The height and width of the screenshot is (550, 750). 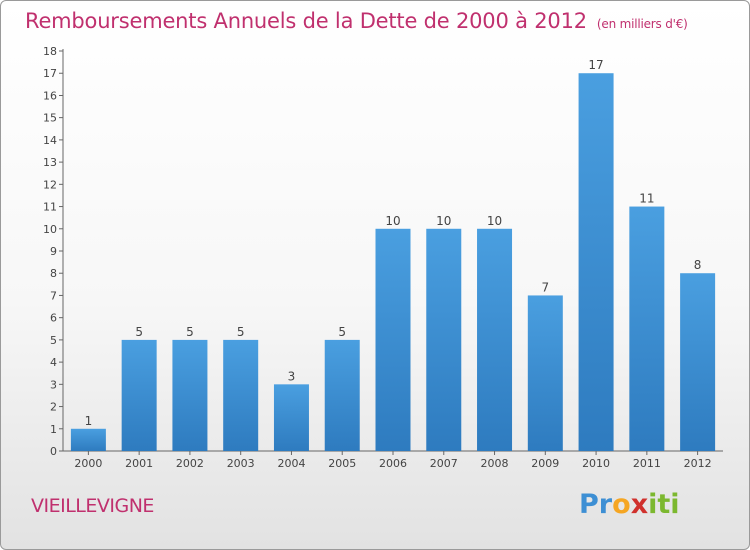 What do you see at coordinates (698, 265) in the screenshot?
I see `bar-value-label: 8` at bounding box center [698, 265].